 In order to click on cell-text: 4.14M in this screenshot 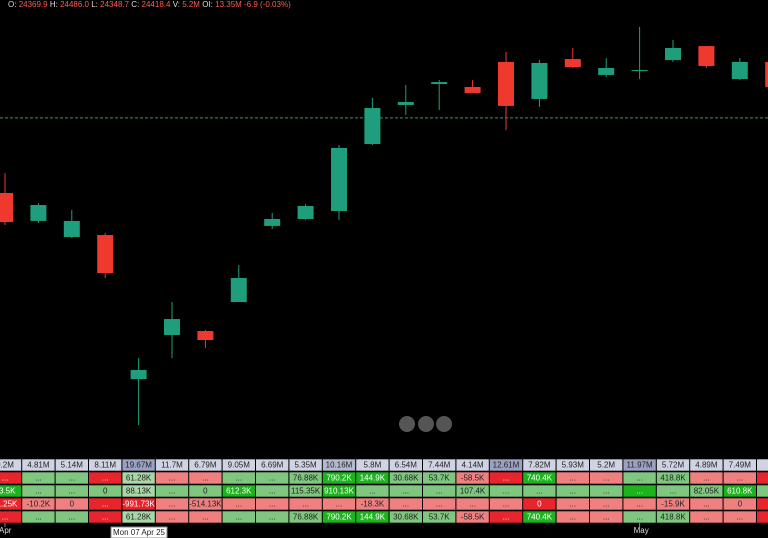, I will do `click(472, 465)`.